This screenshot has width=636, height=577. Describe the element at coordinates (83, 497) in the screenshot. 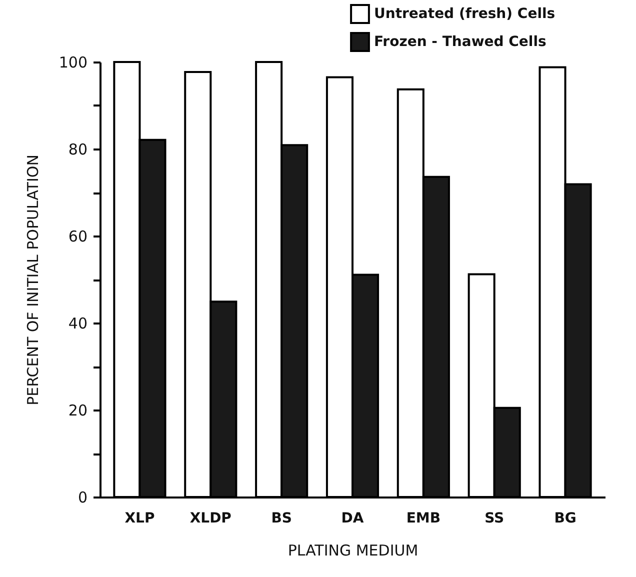

I see `y-tick-label: 0` at that location.